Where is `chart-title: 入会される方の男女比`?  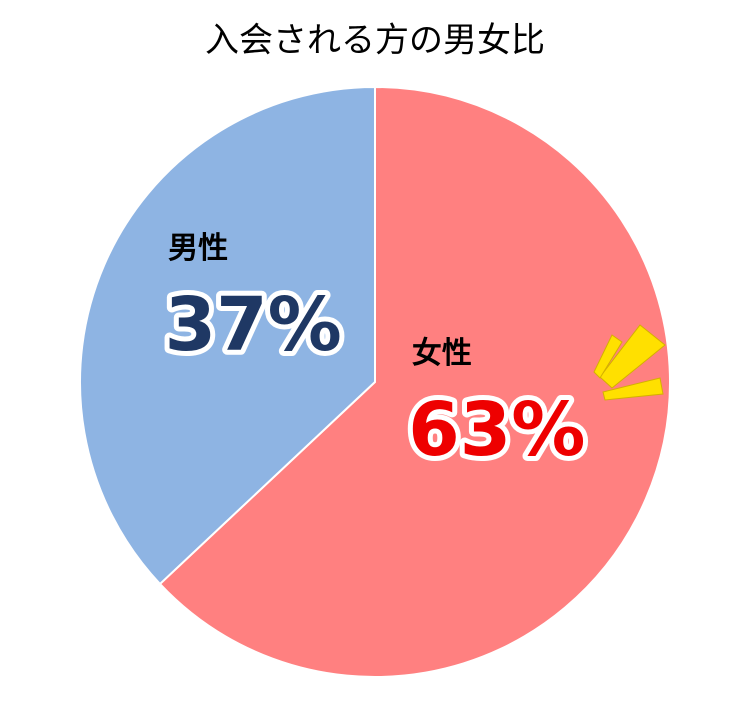 chart-title: 入会される方の男女比 is located at coordinates (375, 41).